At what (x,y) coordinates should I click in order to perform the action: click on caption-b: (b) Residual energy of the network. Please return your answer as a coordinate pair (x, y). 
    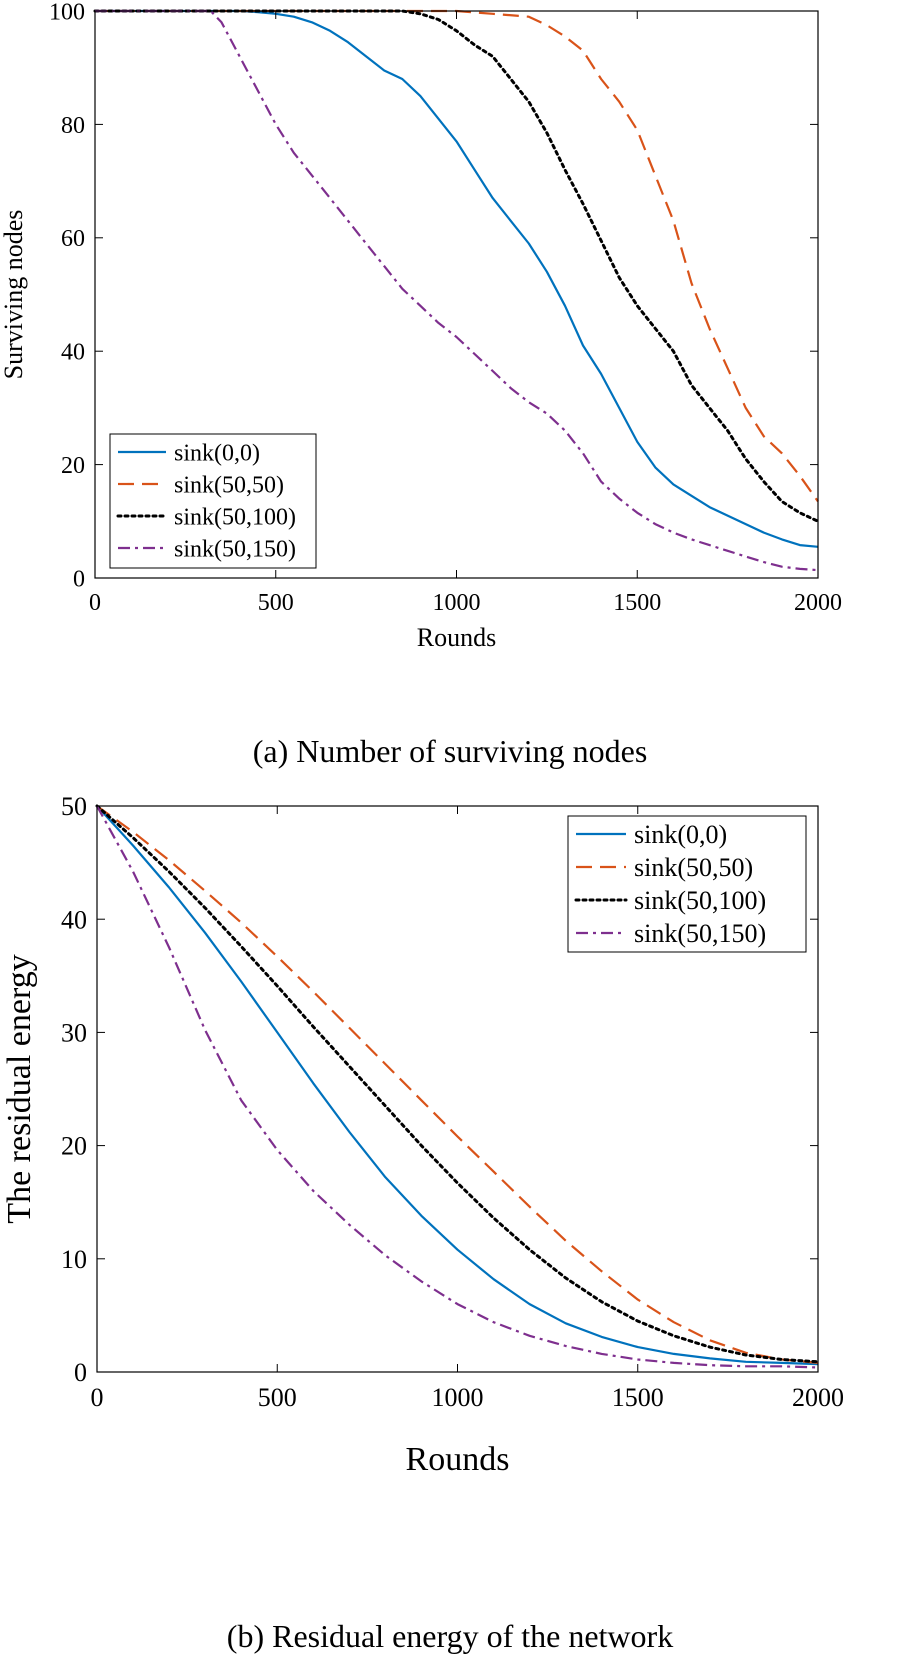
    Looking at the image, I should click on (450, 1636).